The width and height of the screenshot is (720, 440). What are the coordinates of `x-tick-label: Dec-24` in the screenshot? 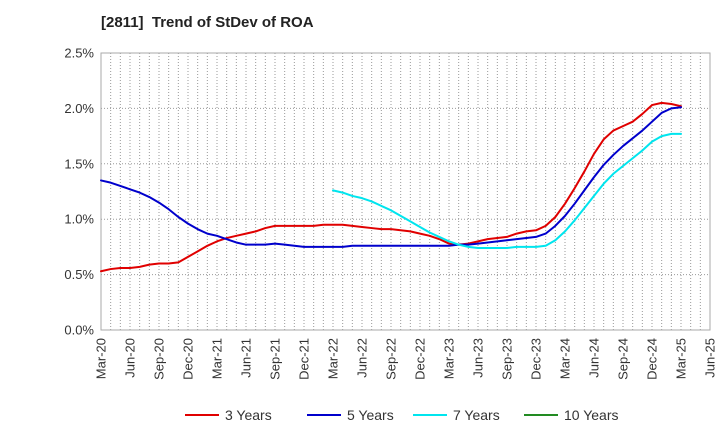 It's located at (652, 359).